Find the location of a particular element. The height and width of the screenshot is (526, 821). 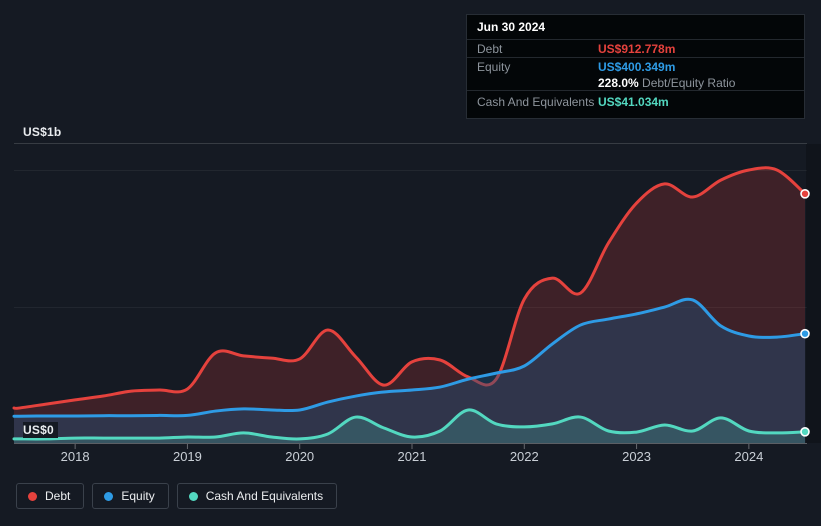

equity-legend-dot-icon is located at coordinates (109, 496).